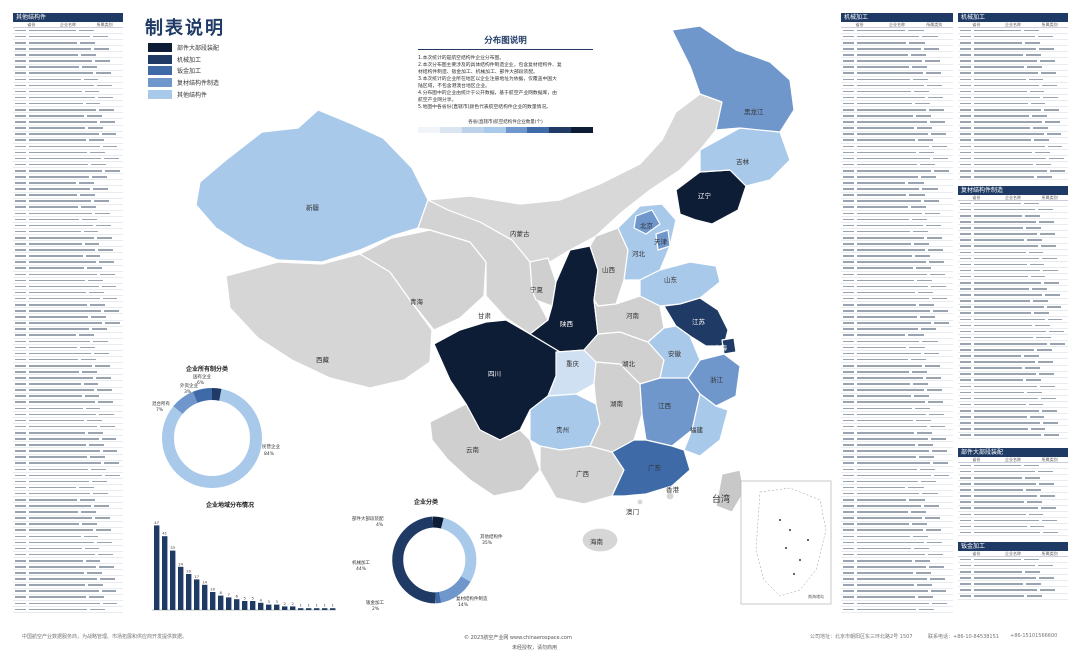 This screenshot has height=664, width=1080. What do you see at coordinates (897, 316) in the screenshot?
I see `mid-company-table: 机械加工 省份 企业名称 所属类别` at bounding box center [897, 316].